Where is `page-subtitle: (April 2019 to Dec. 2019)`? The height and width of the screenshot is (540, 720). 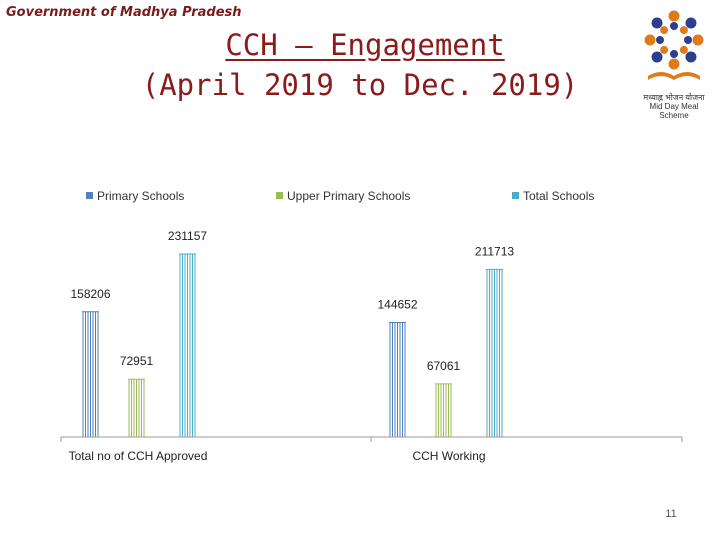
page-subtitle: (April 2019 to Dec. 2019) is located at coordinates (360, 85).